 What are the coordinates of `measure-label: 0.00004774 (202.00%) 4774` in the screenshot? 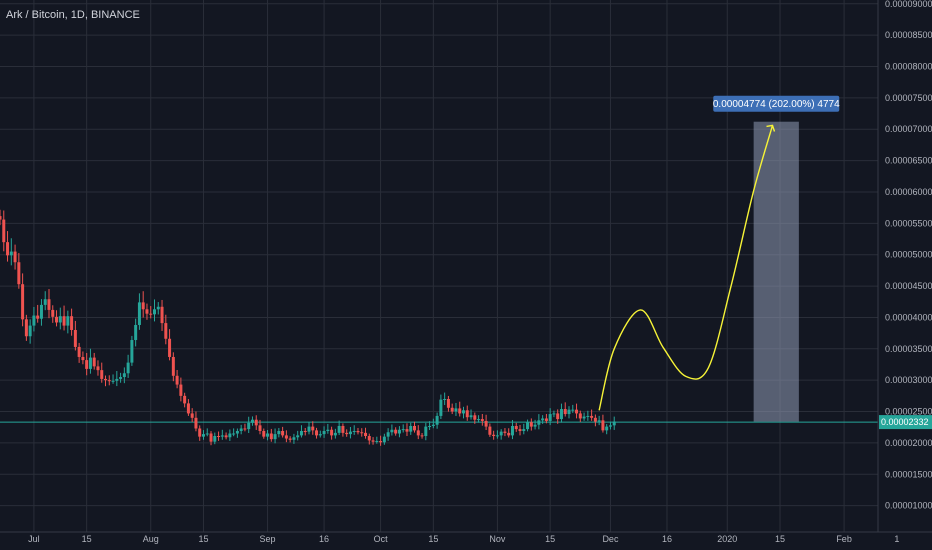 It's located at (776, 104).